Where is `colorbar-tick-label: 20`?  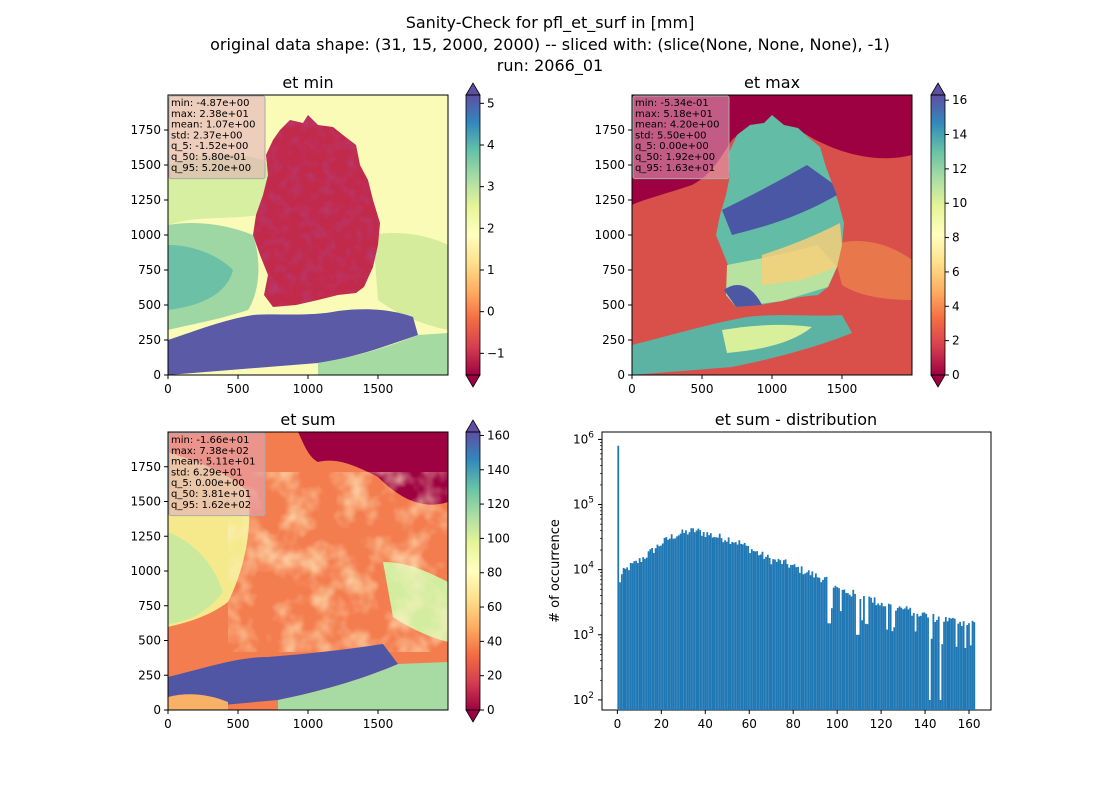
colorbar-tick-label: 20 is located at coordinates (494, 676).